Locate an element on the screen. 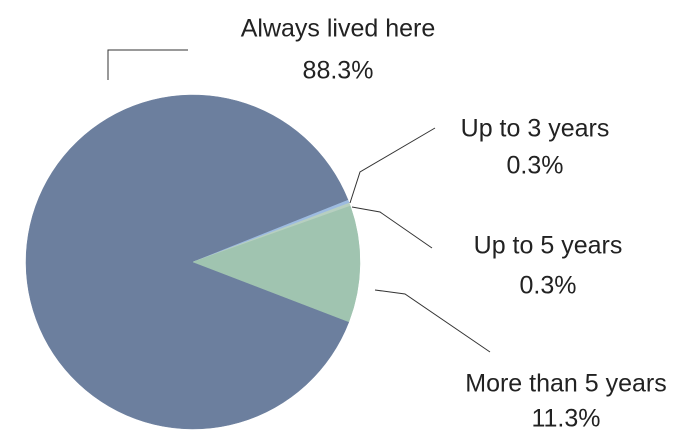 Image resolution: width=700 pixels, height=430 pixels. slice-label: Up to 3 years is located at coordinates (535, 129).